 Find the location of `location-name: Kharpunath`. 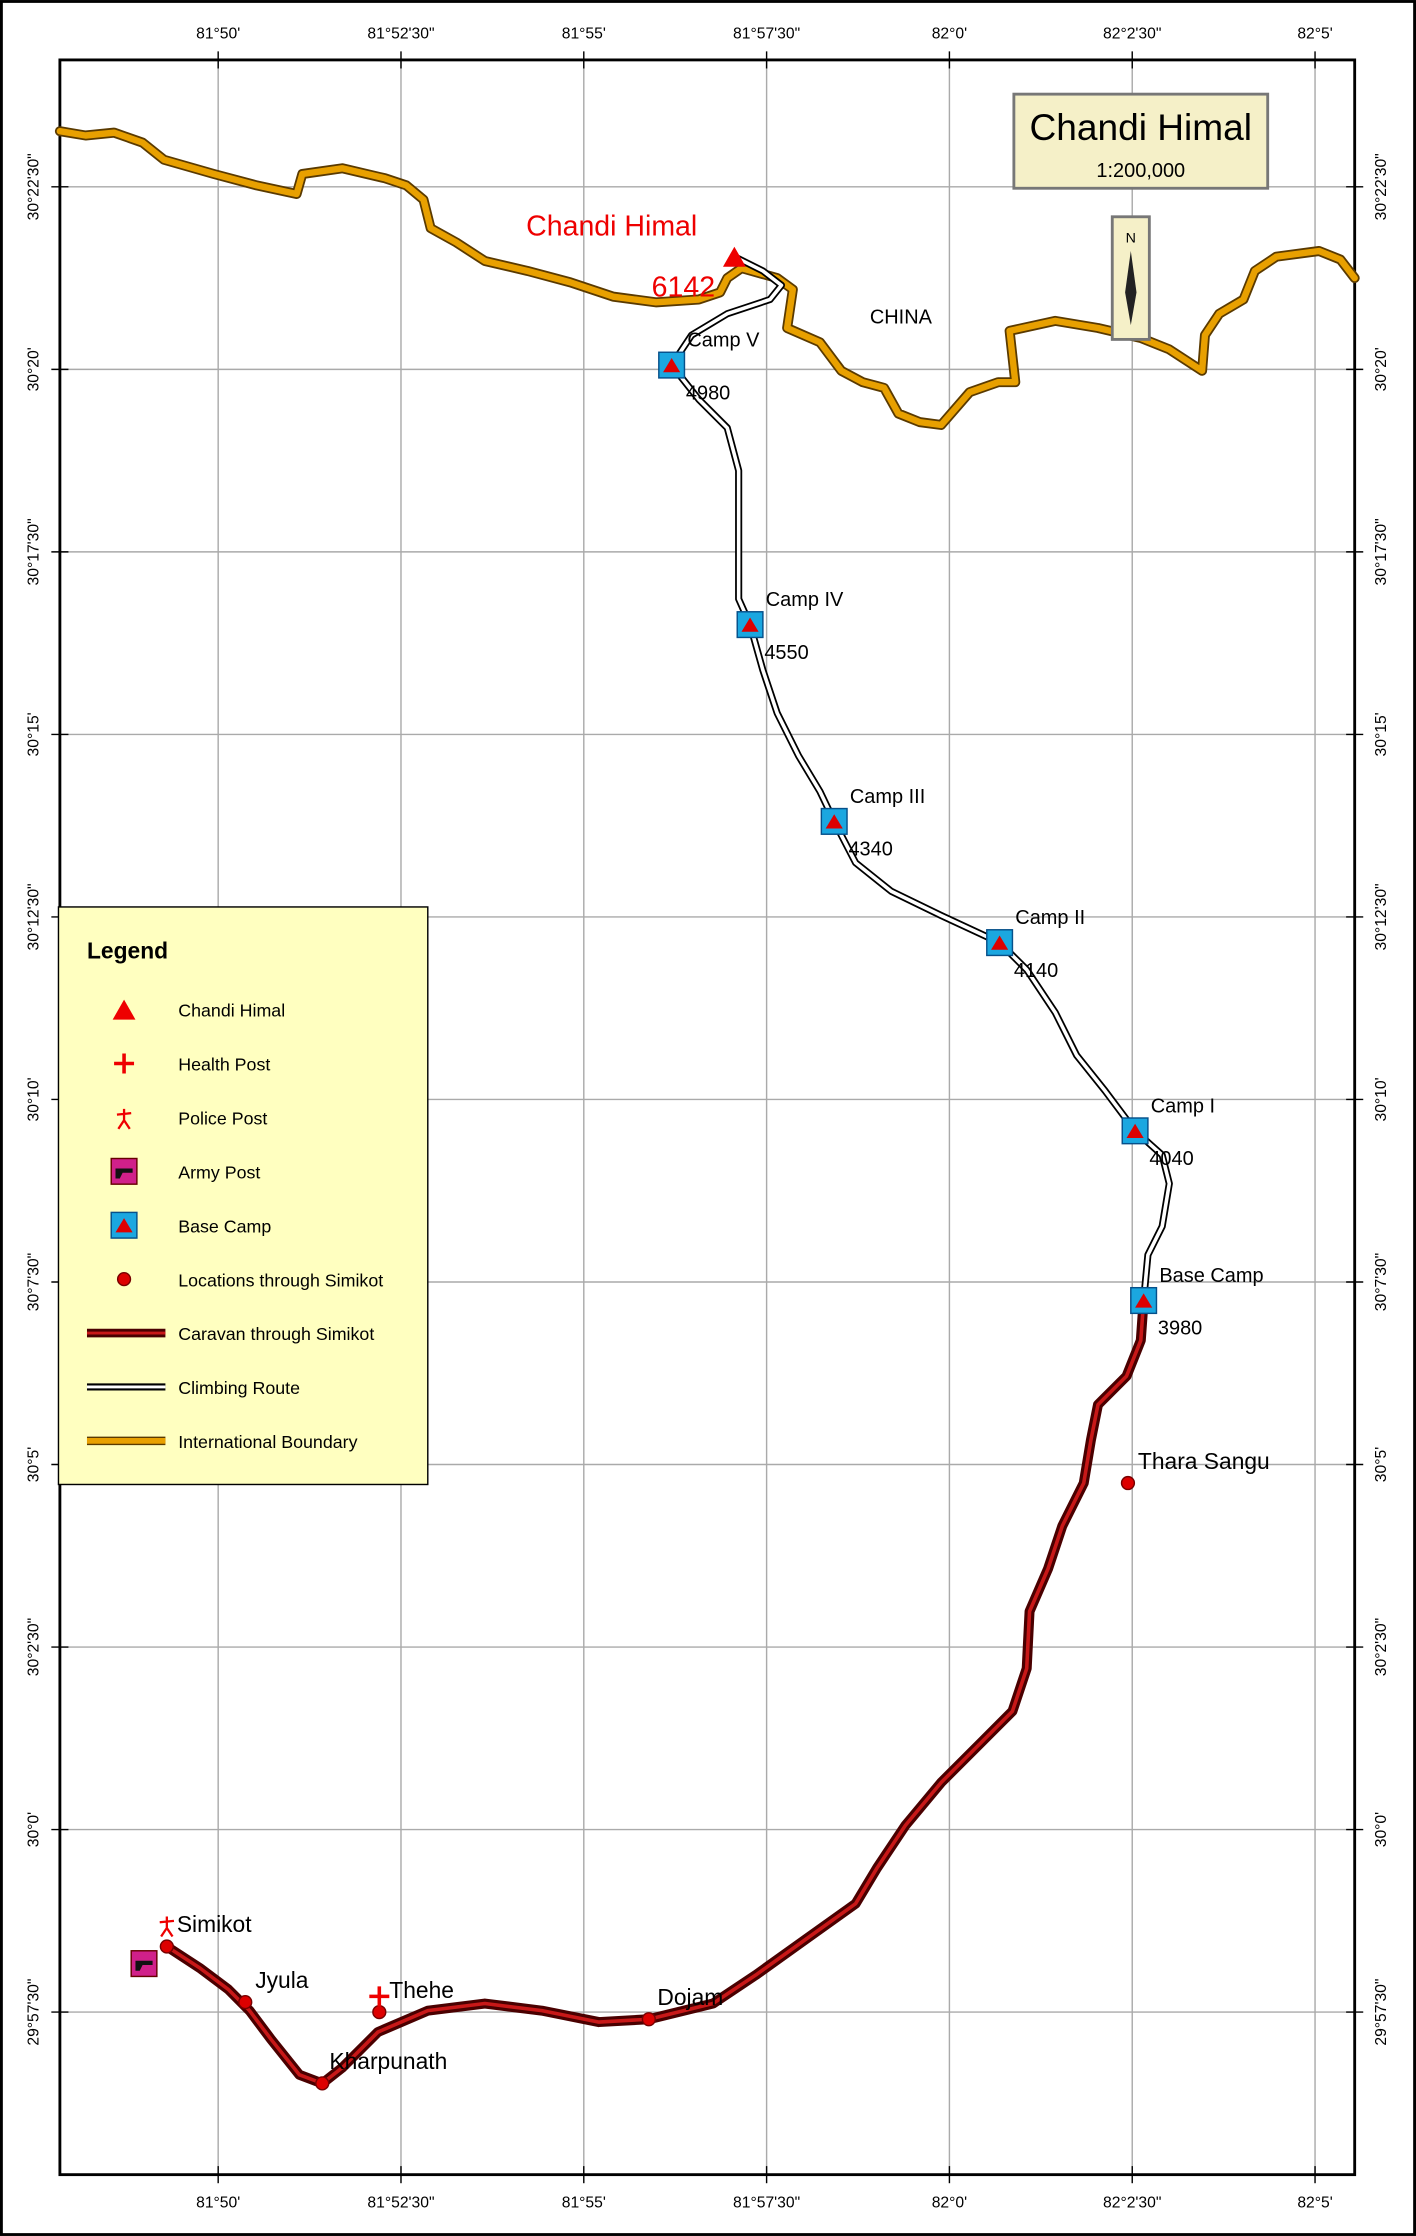

location-name: Kharpunath is located at coordinates (388, 2061).